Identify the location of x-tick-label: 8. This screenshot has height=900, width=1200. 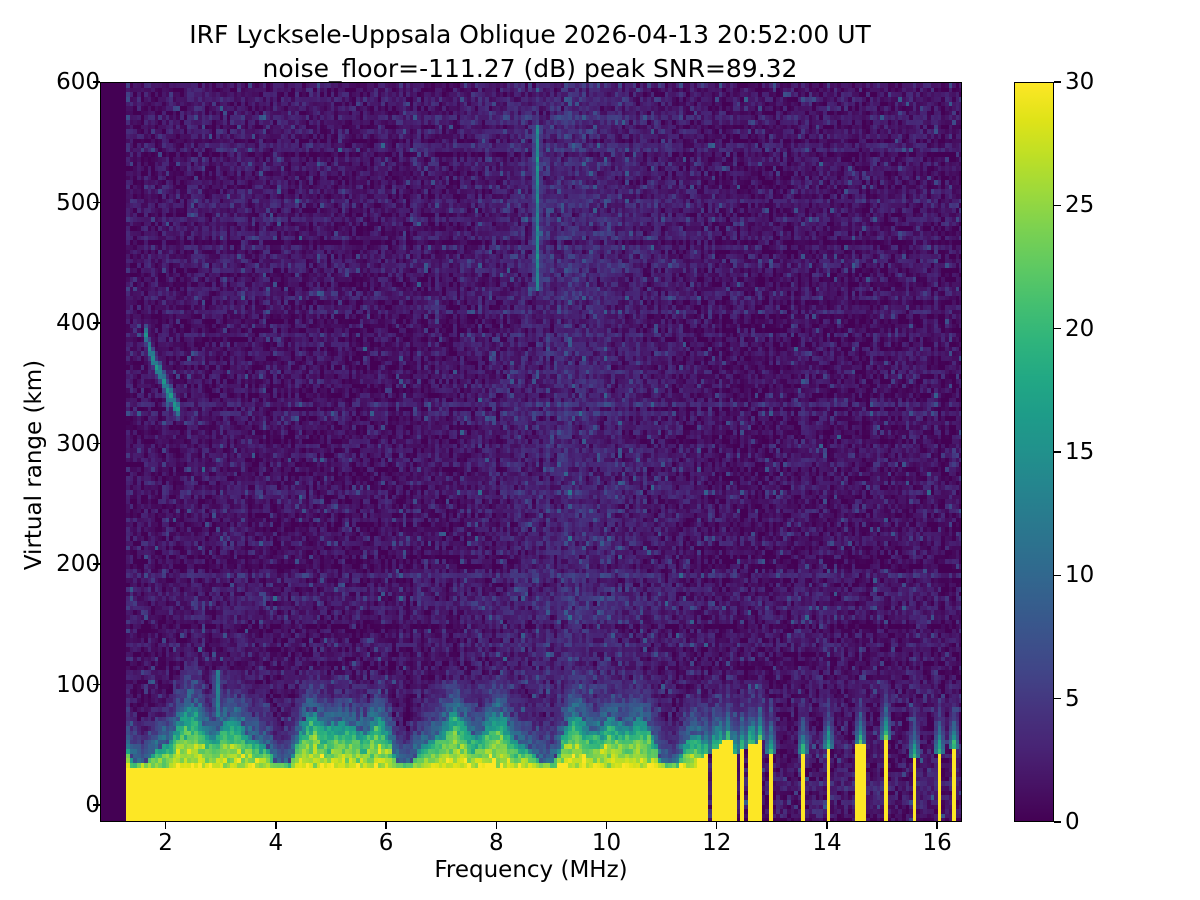
(496, 843).